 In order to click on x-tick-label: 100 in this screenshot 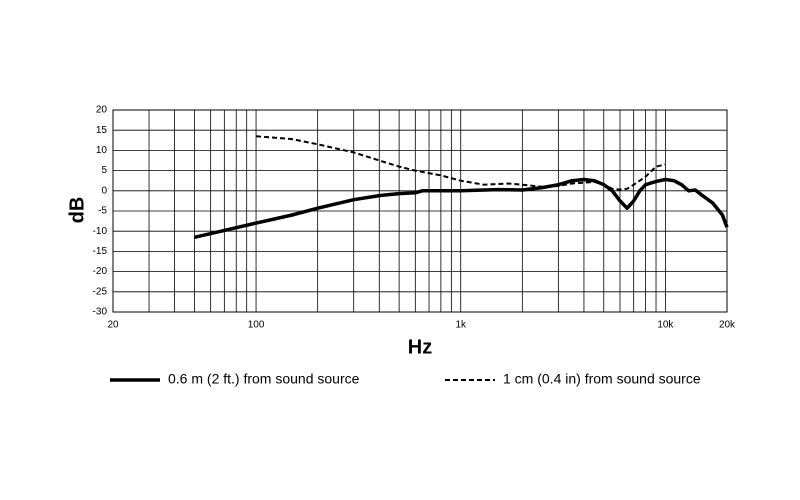, I will do `click(256, 325)`.